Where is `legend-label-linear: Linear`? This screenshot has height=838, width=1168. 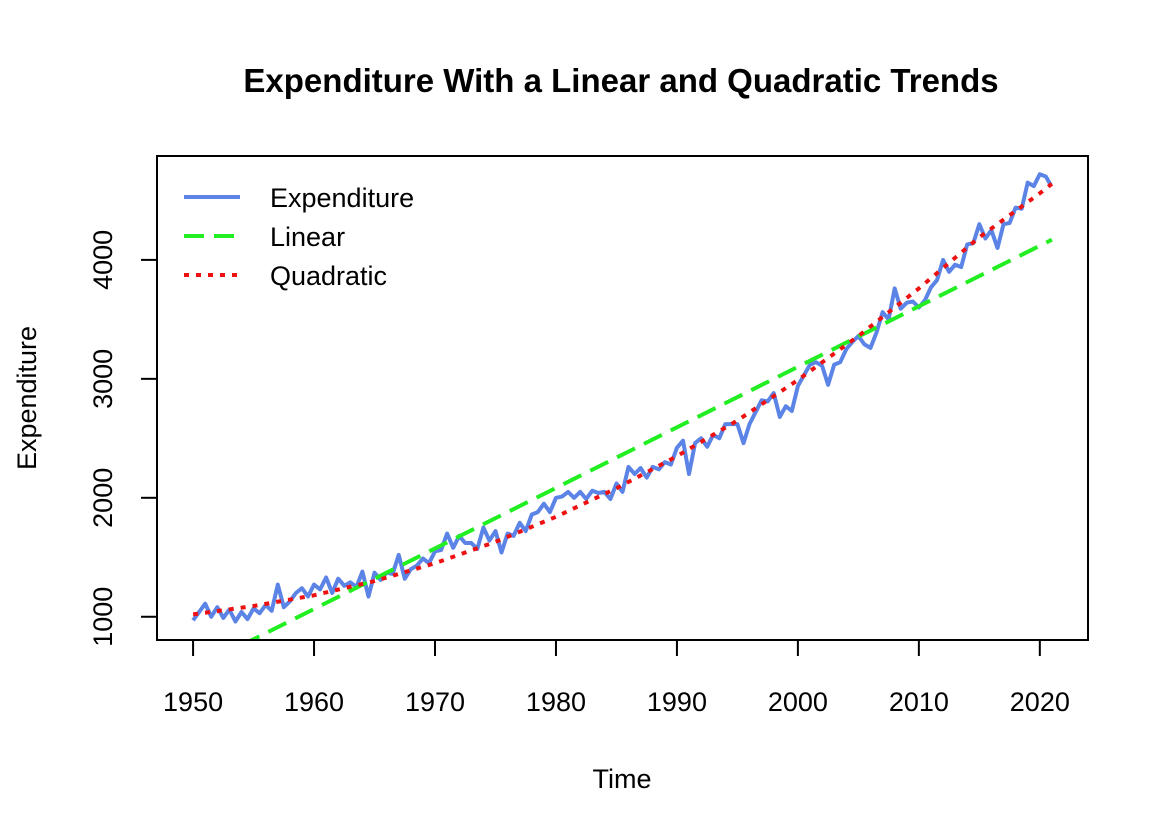 legend-label-linear: Linear is located at coordinates (307, 237).